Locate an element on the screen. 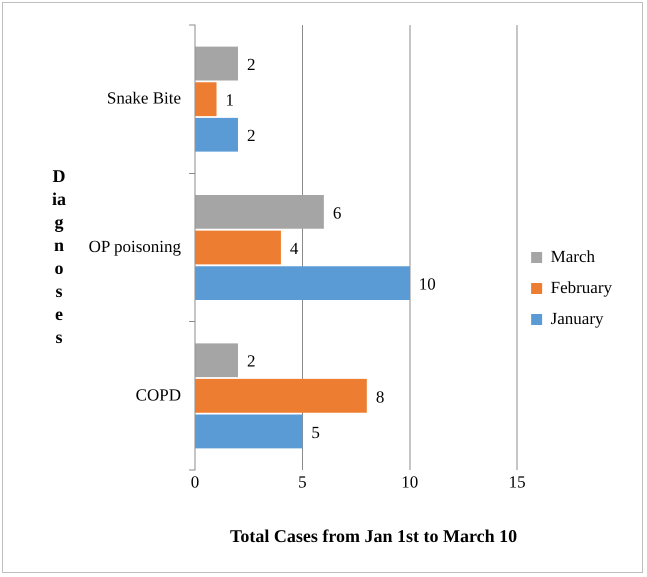  x-tick-label: 15 is located at coordinates (517, 482).